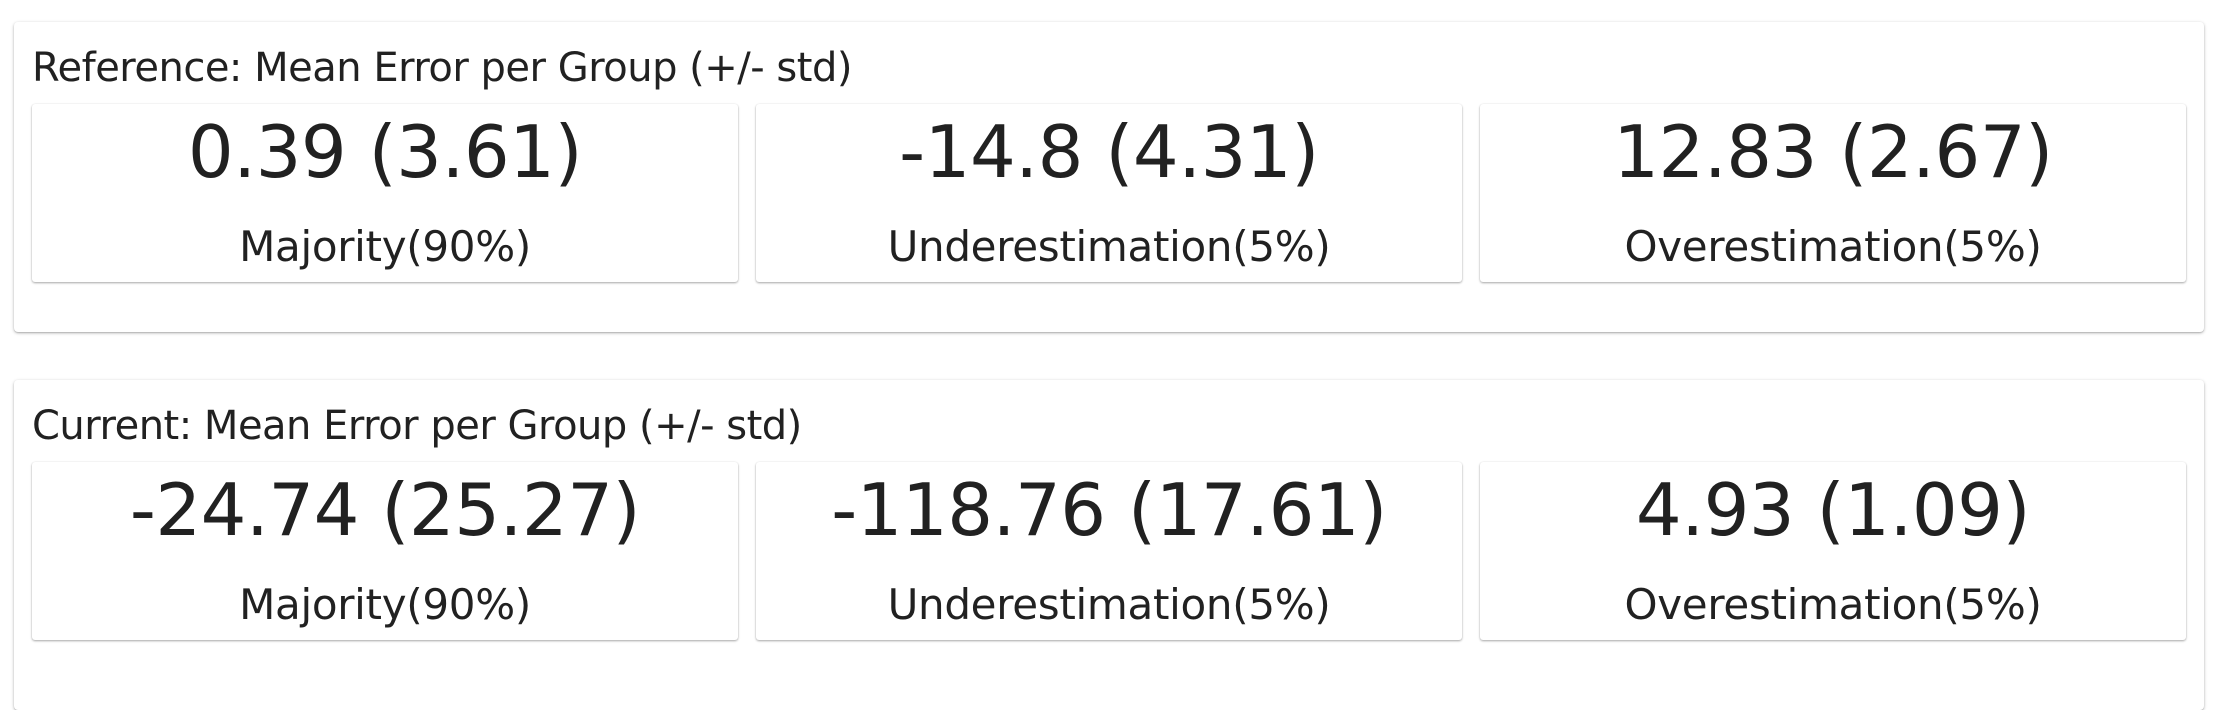 This screenshot has width=2220, height=710. Describe the element at coordinates (1109, 152) in the screenshot. I see `metric-value: -14.8 (4.31)` at that location.